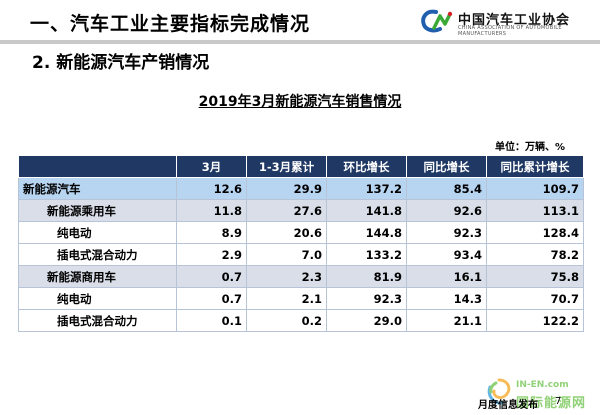 This screenshot has height=415, width=600. Describe the element at coordinates (300, 102) in the screenshot. I see `table-title: 2019年3月新能源汽车销售情况` at that location.